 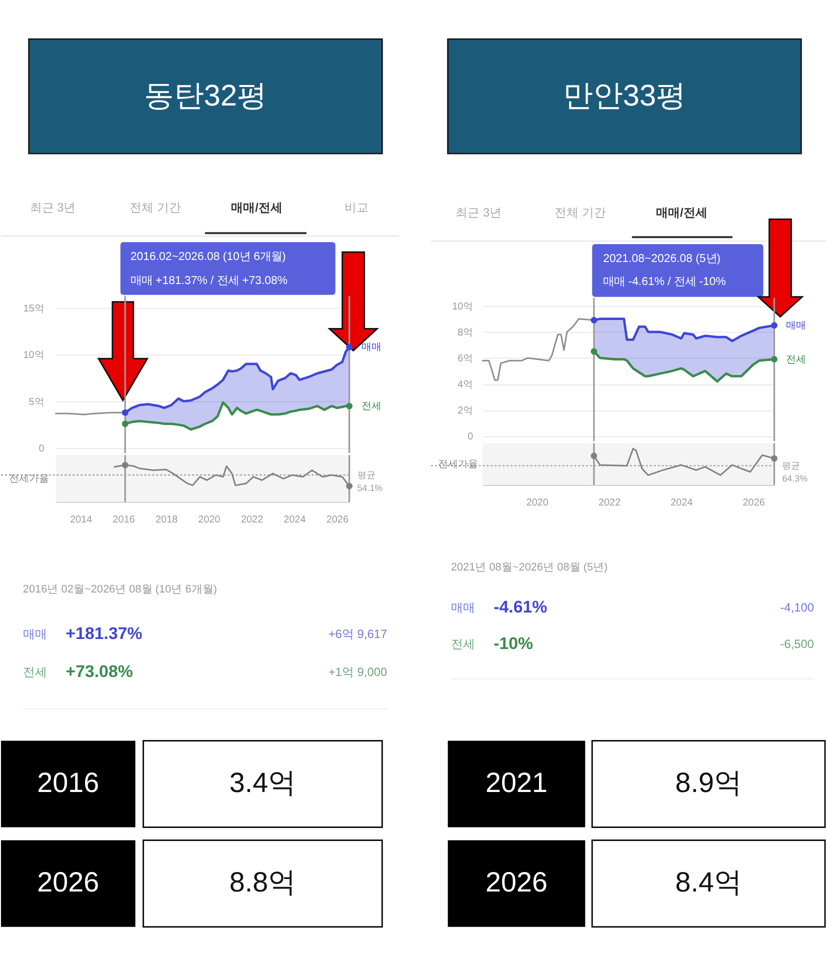 What do you see at coordinates (124, 520) in the screenshot?
I see `x-tick-label: 2016` at bounding box center [124, 520].